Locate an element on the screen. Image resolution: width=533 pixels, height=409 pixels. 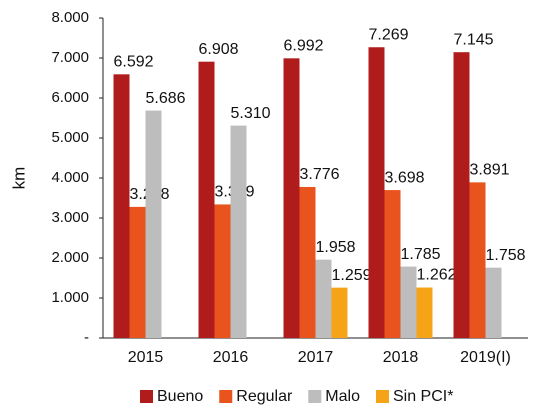
y-tick-label: - is located at coordinates (86, 337).